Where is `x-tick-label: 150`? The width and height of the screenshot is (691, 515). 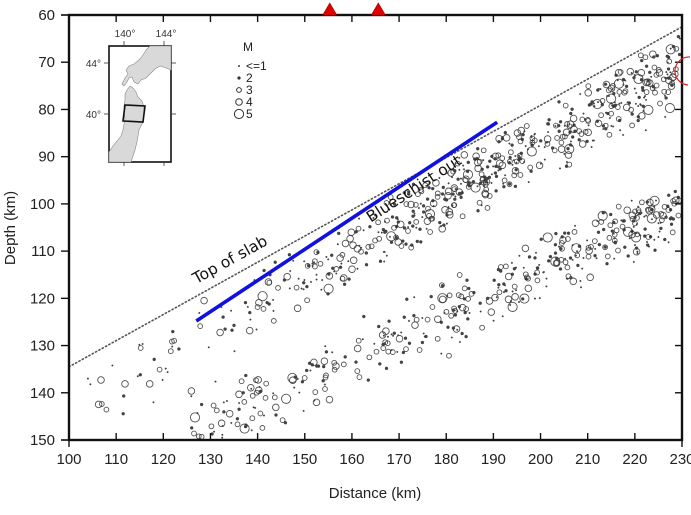 x-tick-label: 150 is located at coordinates (304, 459).